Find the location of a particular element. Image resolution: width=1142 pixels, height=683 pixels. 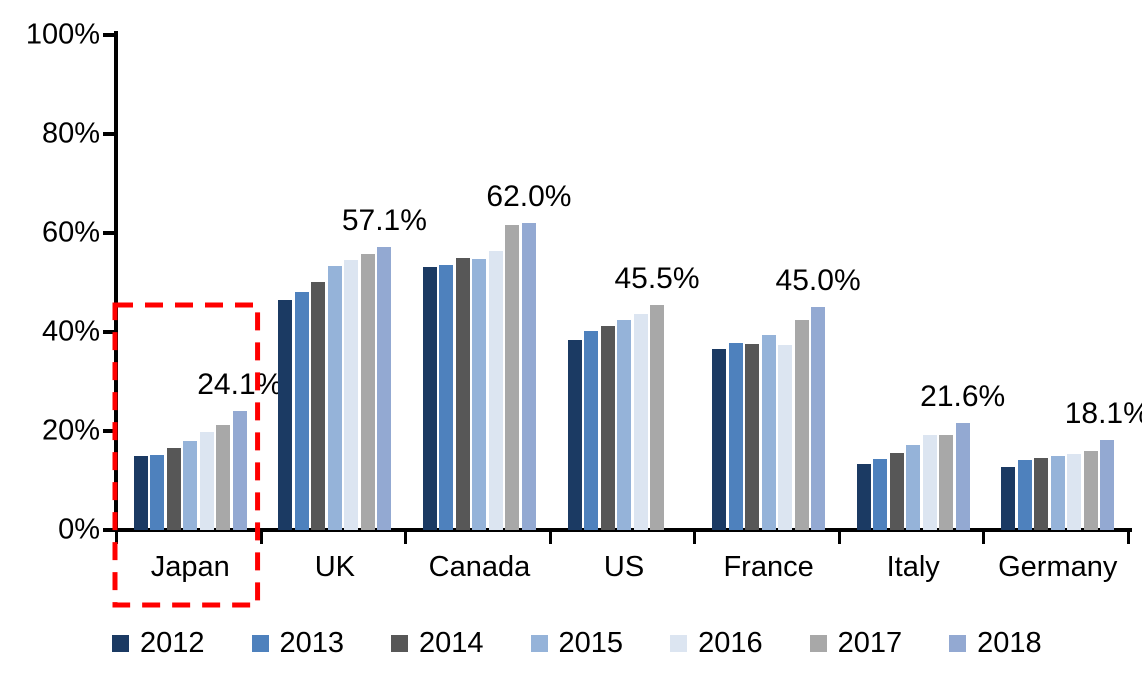

legend-item-2013: 2013 is located at coordinates (298, 643).